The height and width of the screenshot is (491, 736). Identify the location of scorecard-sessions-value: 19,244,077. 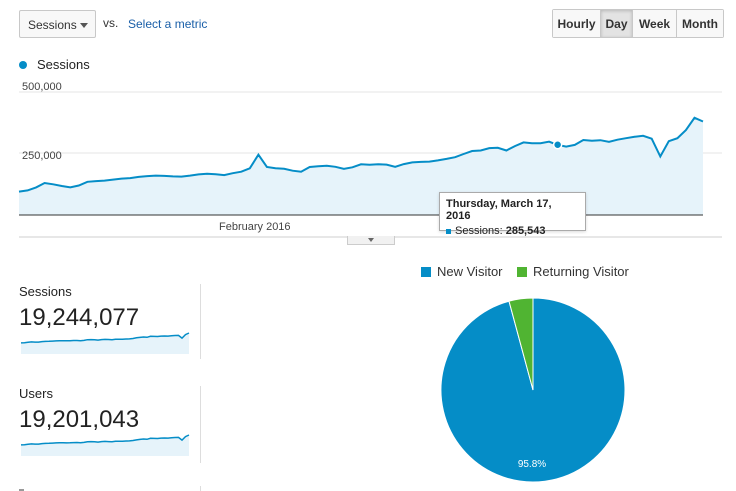
(79, 317).